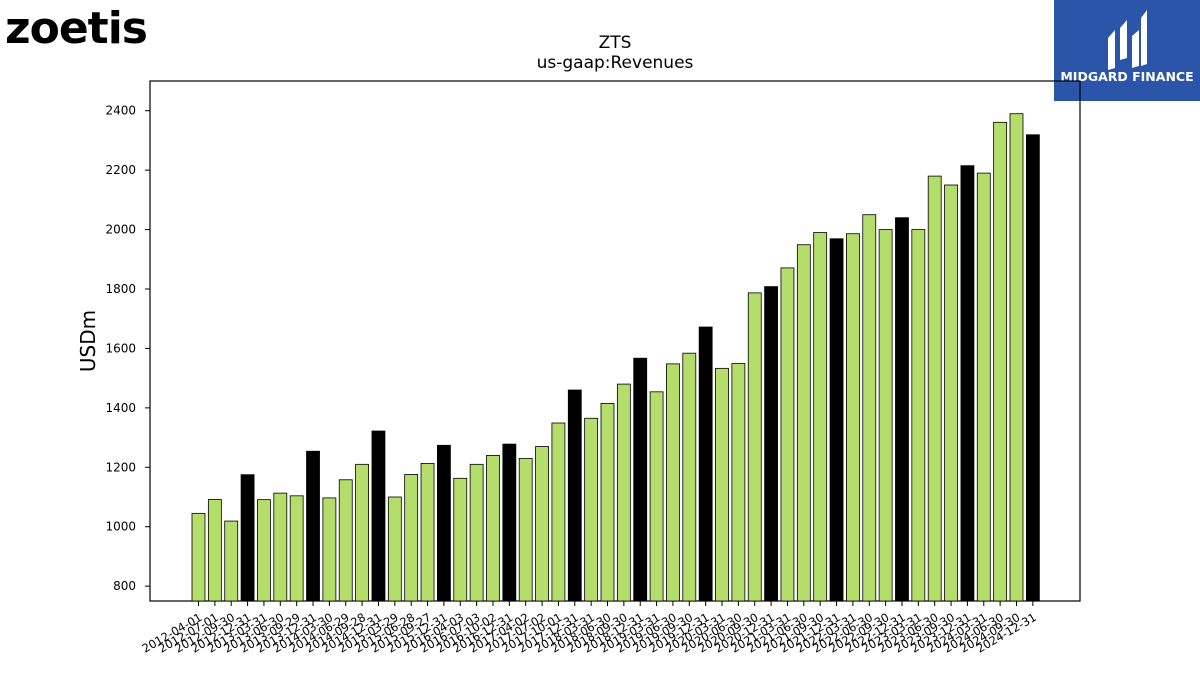 Image resolution: width=1200 pixels, height=675 pixels. Describe the element at coordinates (120, 170) in the screenshot. I see `y-tick-label: 2200` at that location.